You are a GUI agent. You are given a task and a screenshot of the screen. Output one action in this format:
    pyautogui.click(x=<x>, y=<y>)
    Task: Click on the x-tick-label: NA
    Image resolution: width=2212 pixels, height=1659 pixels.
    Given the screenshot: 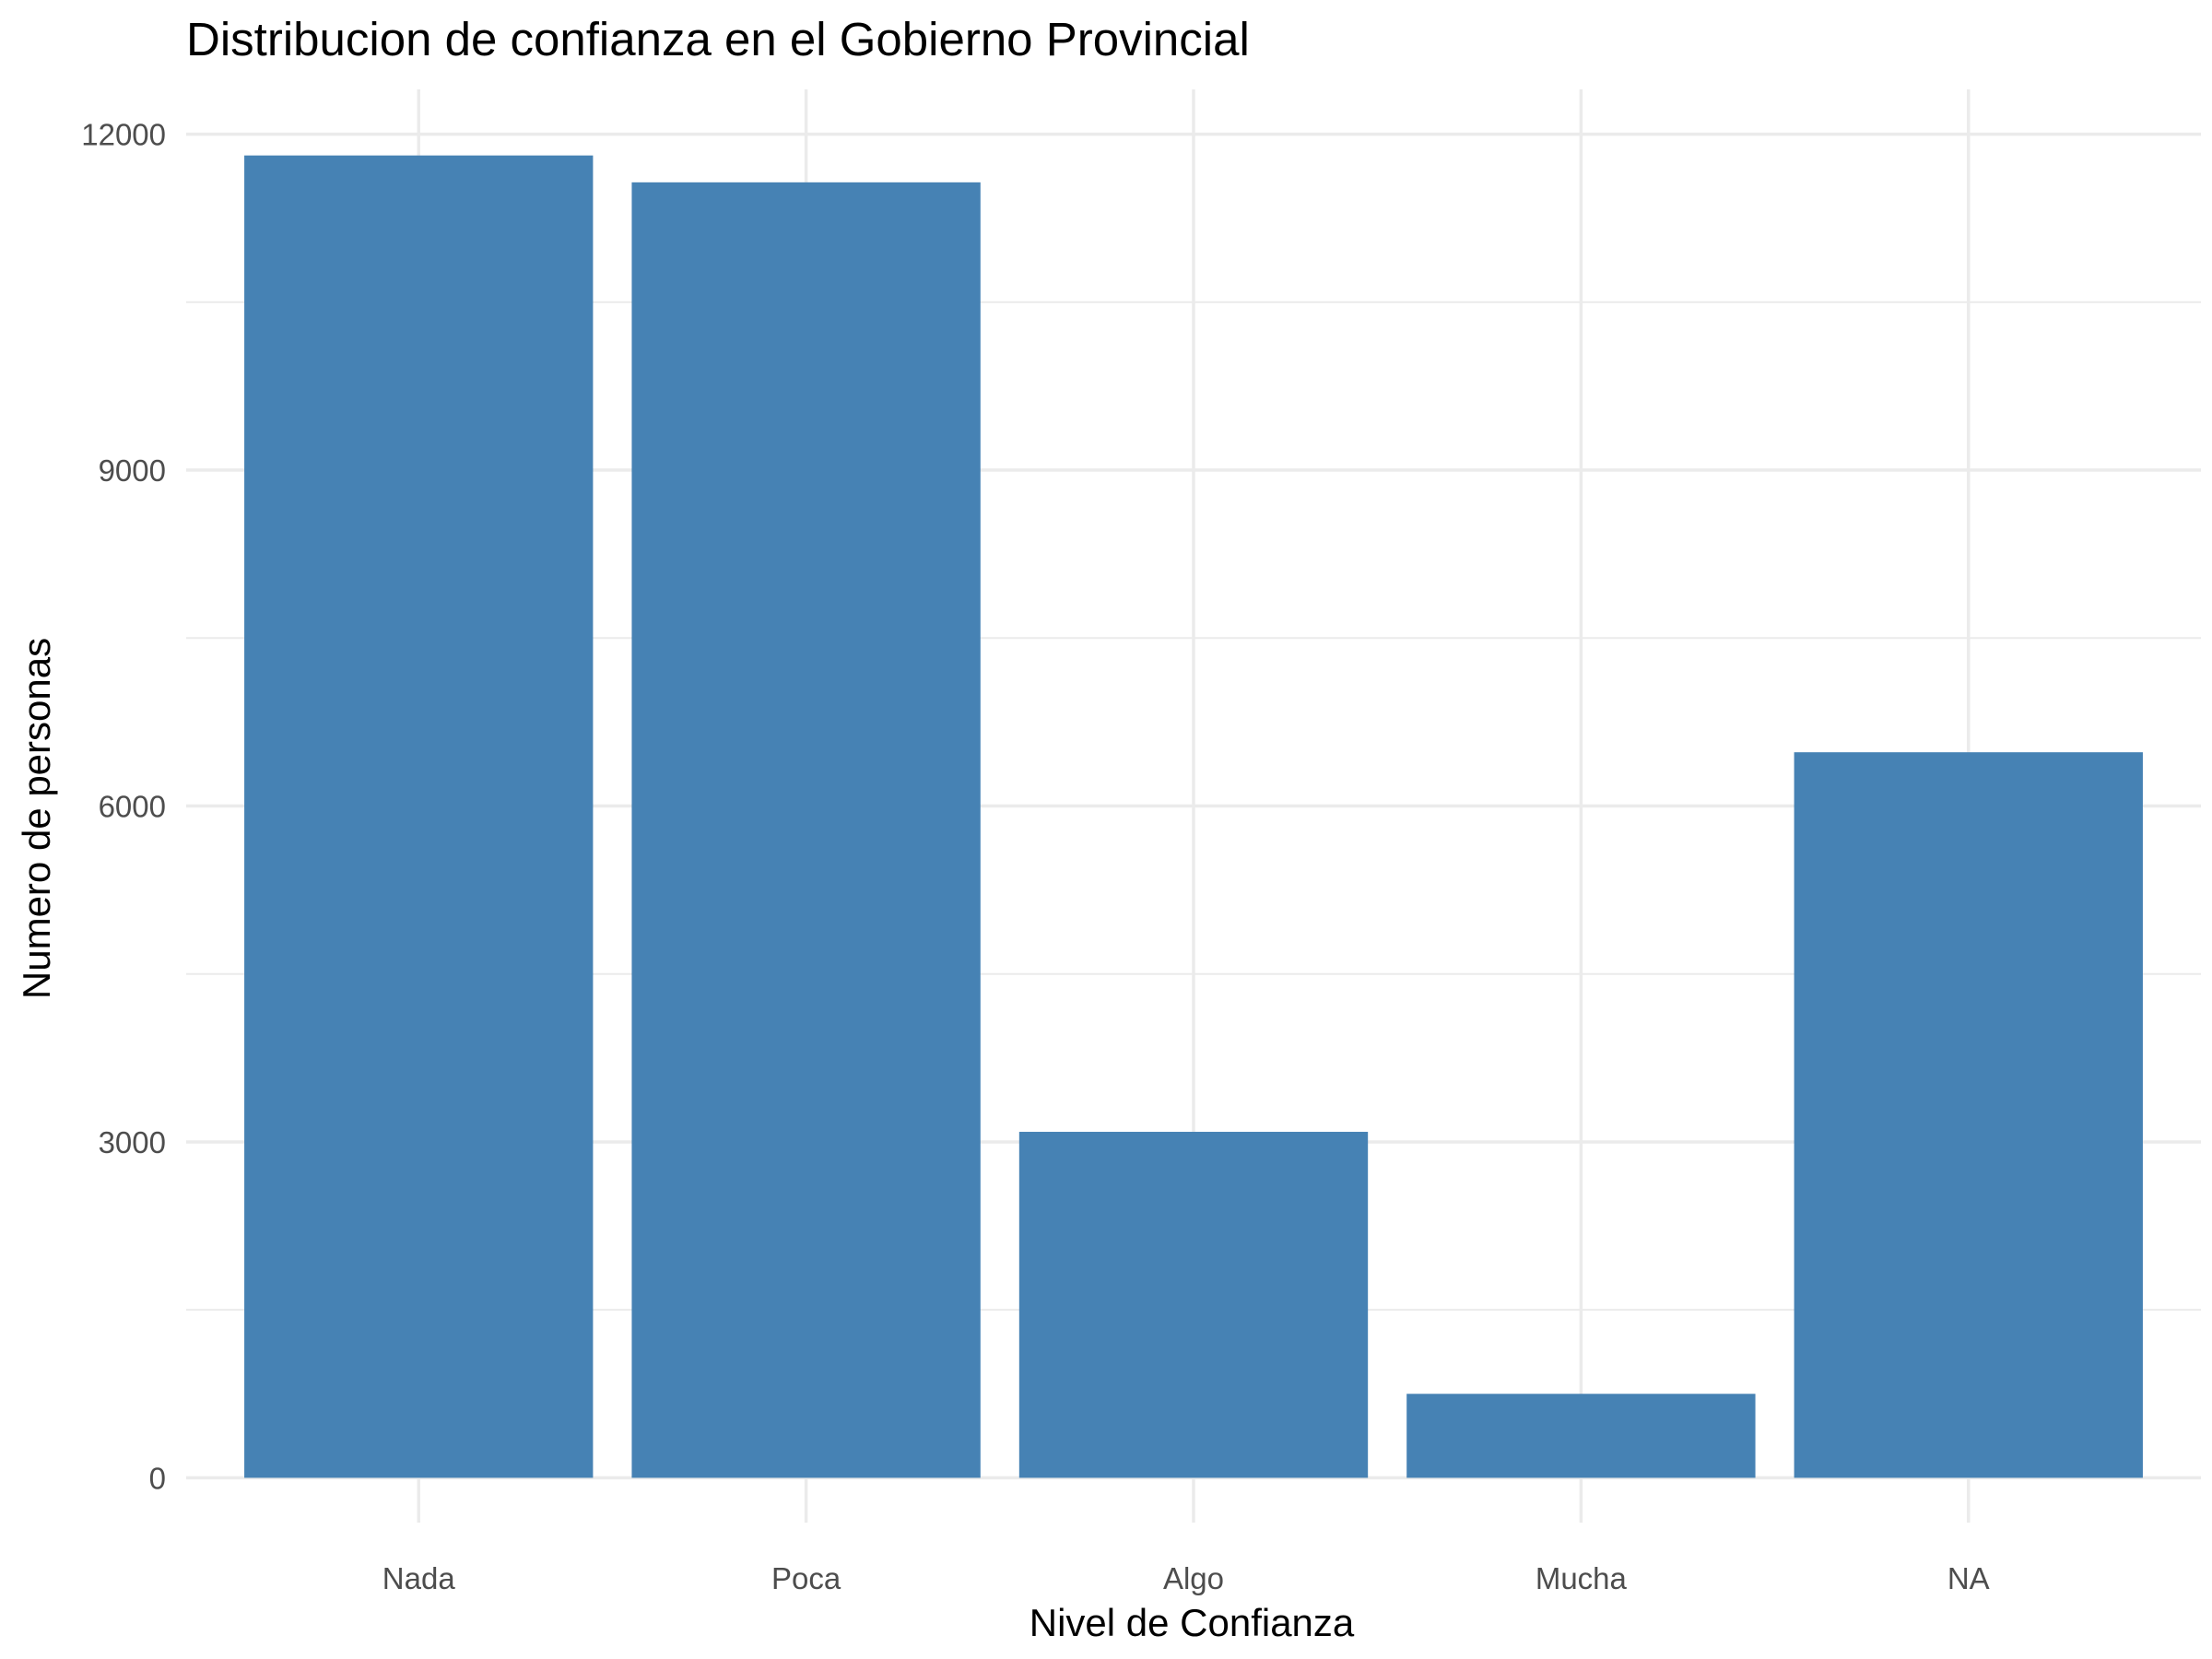 What is the action you would take?
    pyautogui.click(x=1968, y=1578)
    